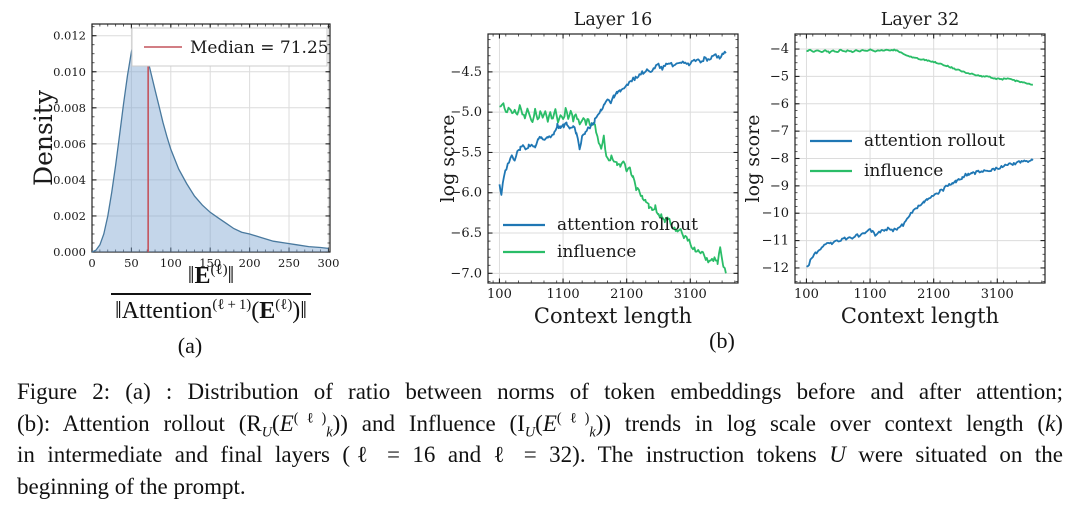 This screenshot has width=1080, height=514. What do you see at coordinates (779, 159) in the screenshot?
I see `svg-text: −8` at bounding box center [779, 159].